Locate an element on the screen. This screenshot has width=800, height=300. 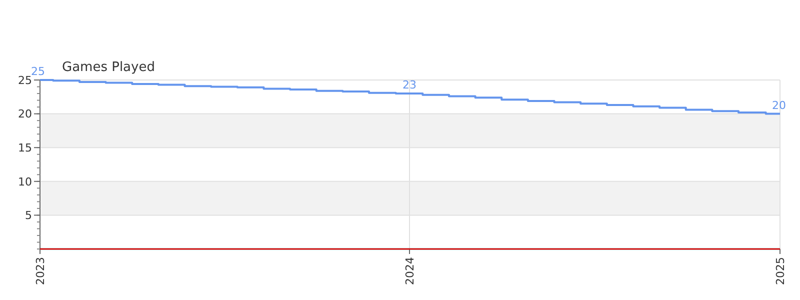
y-tick-label: 15 is located at coordinates (25, 147).